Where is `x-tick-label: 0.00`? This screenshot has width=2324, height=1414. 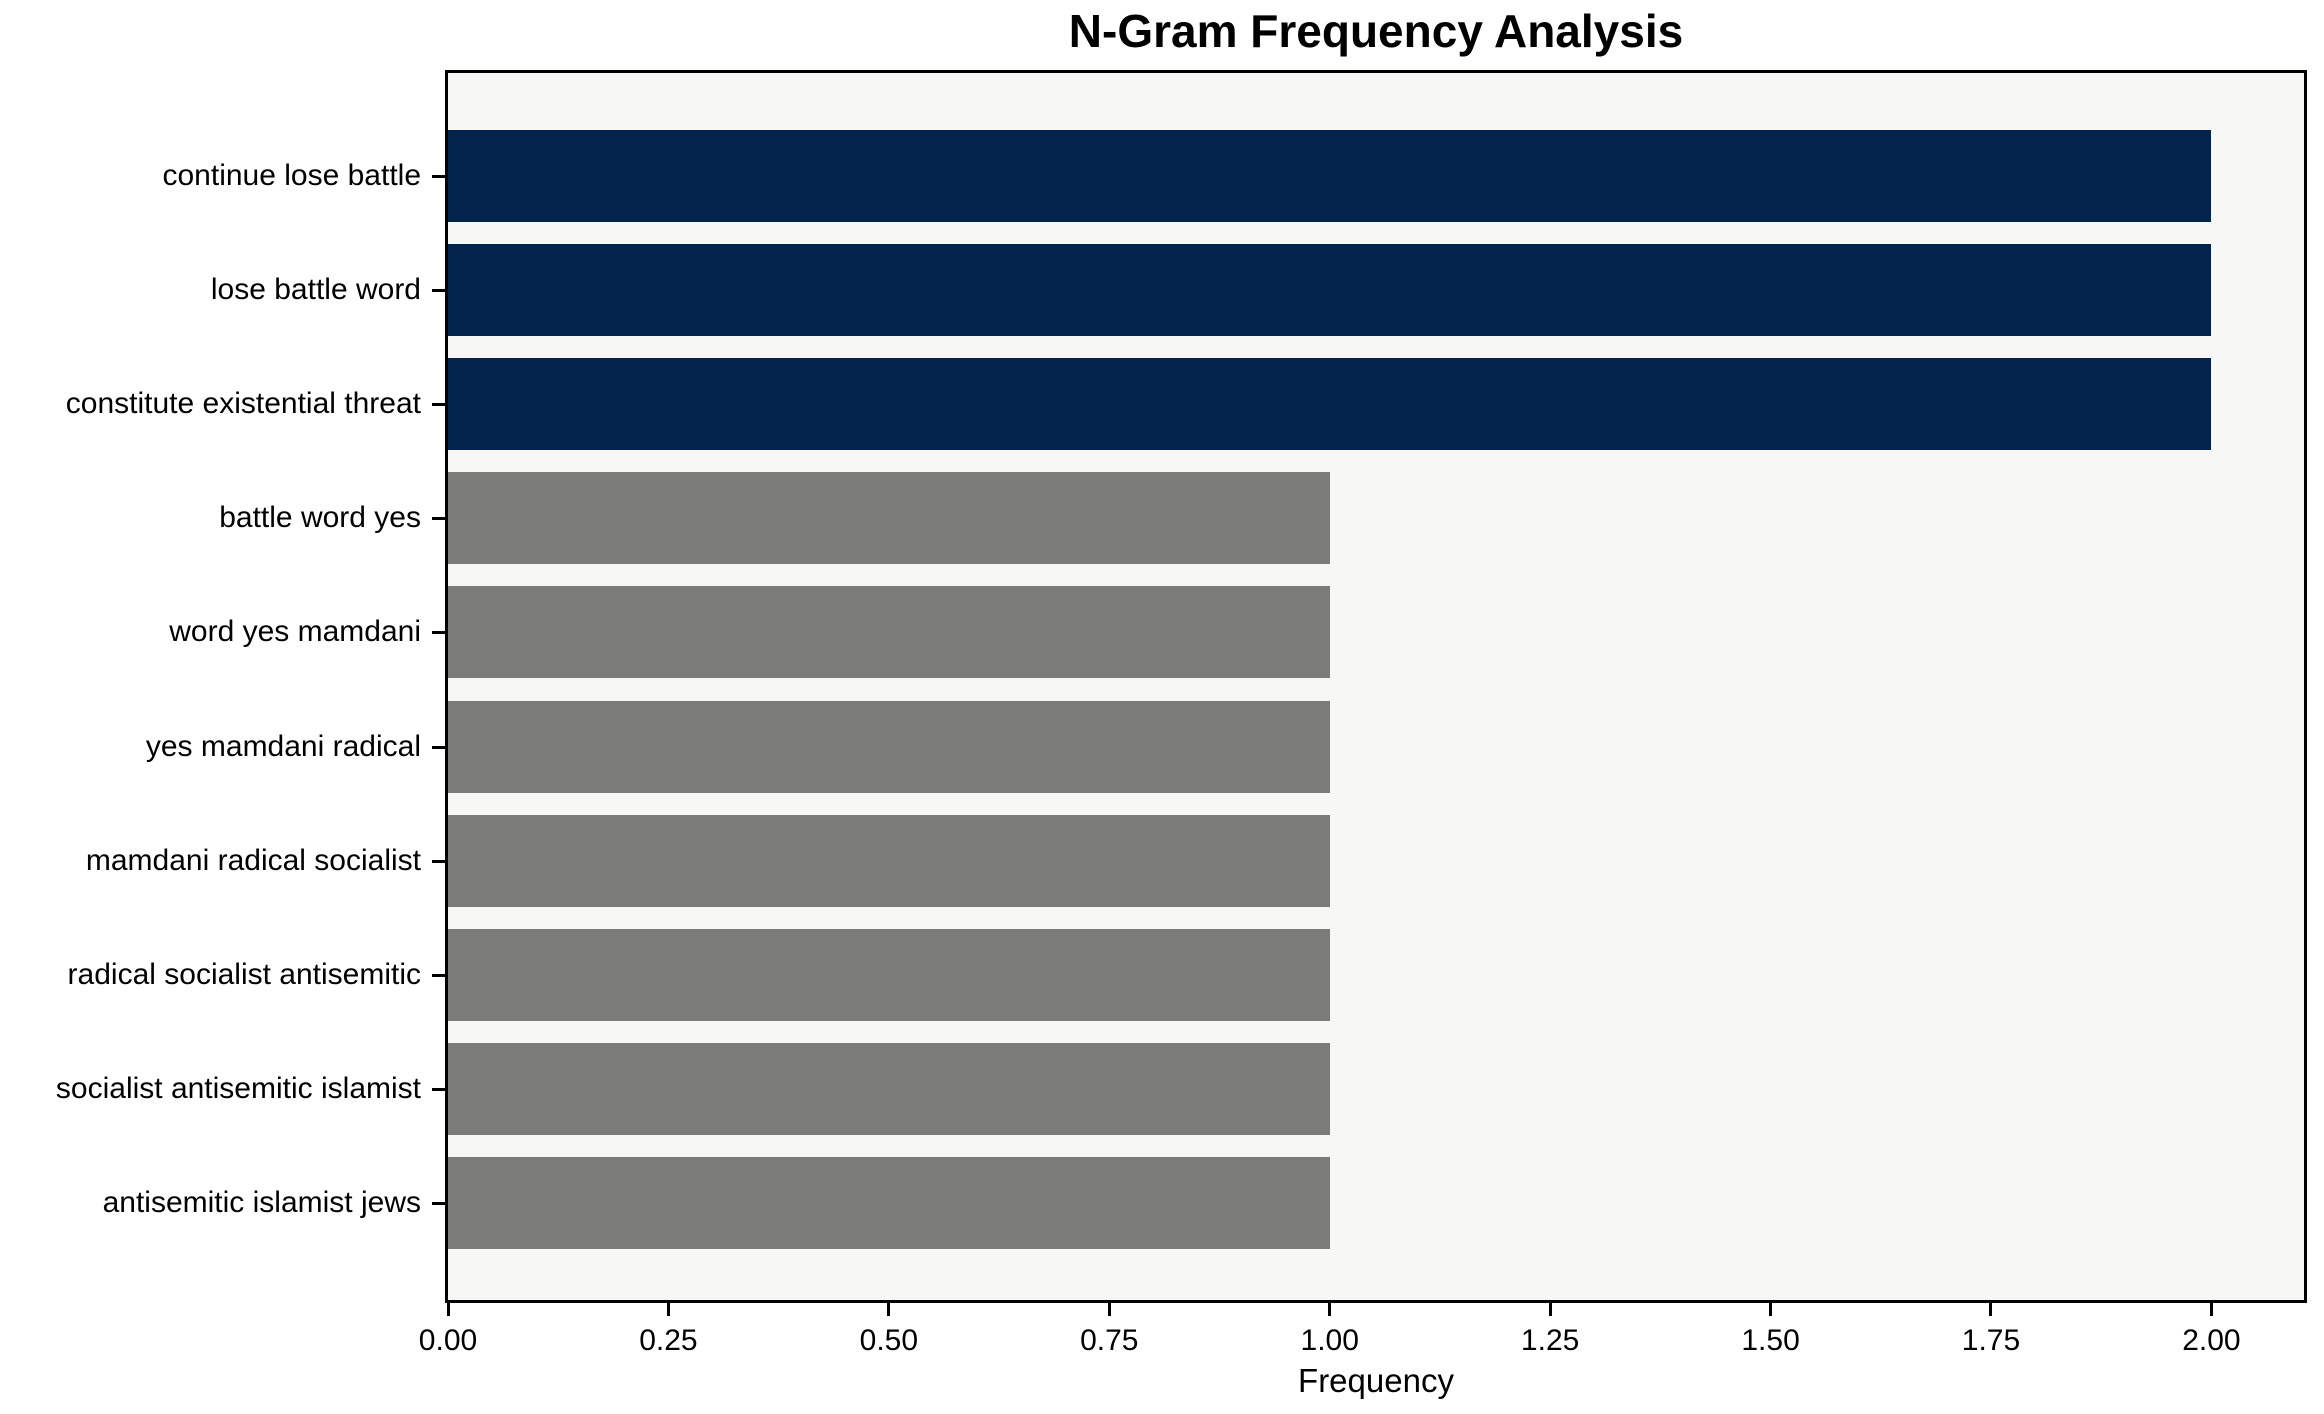 x-tick-label: 0.00 is located at coordinates (448, 1340).